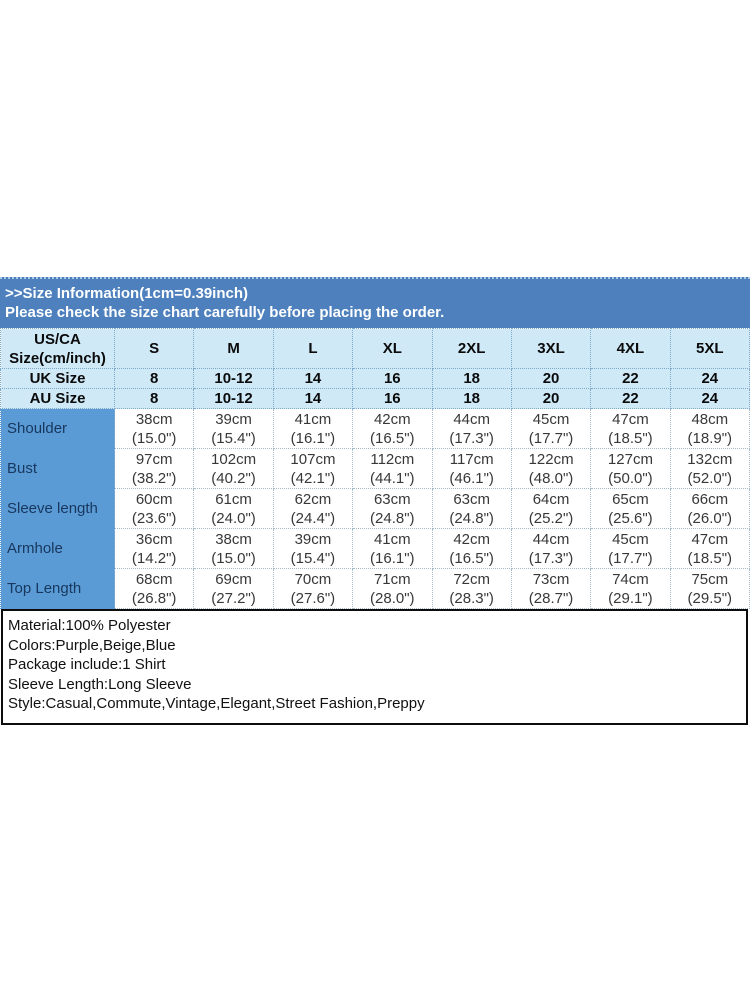 The width and height of the screenshot is (750, 1000). Describe the element at coordinates (551, 348) in the screenshot. I see `column-header: 3XL` at that location.